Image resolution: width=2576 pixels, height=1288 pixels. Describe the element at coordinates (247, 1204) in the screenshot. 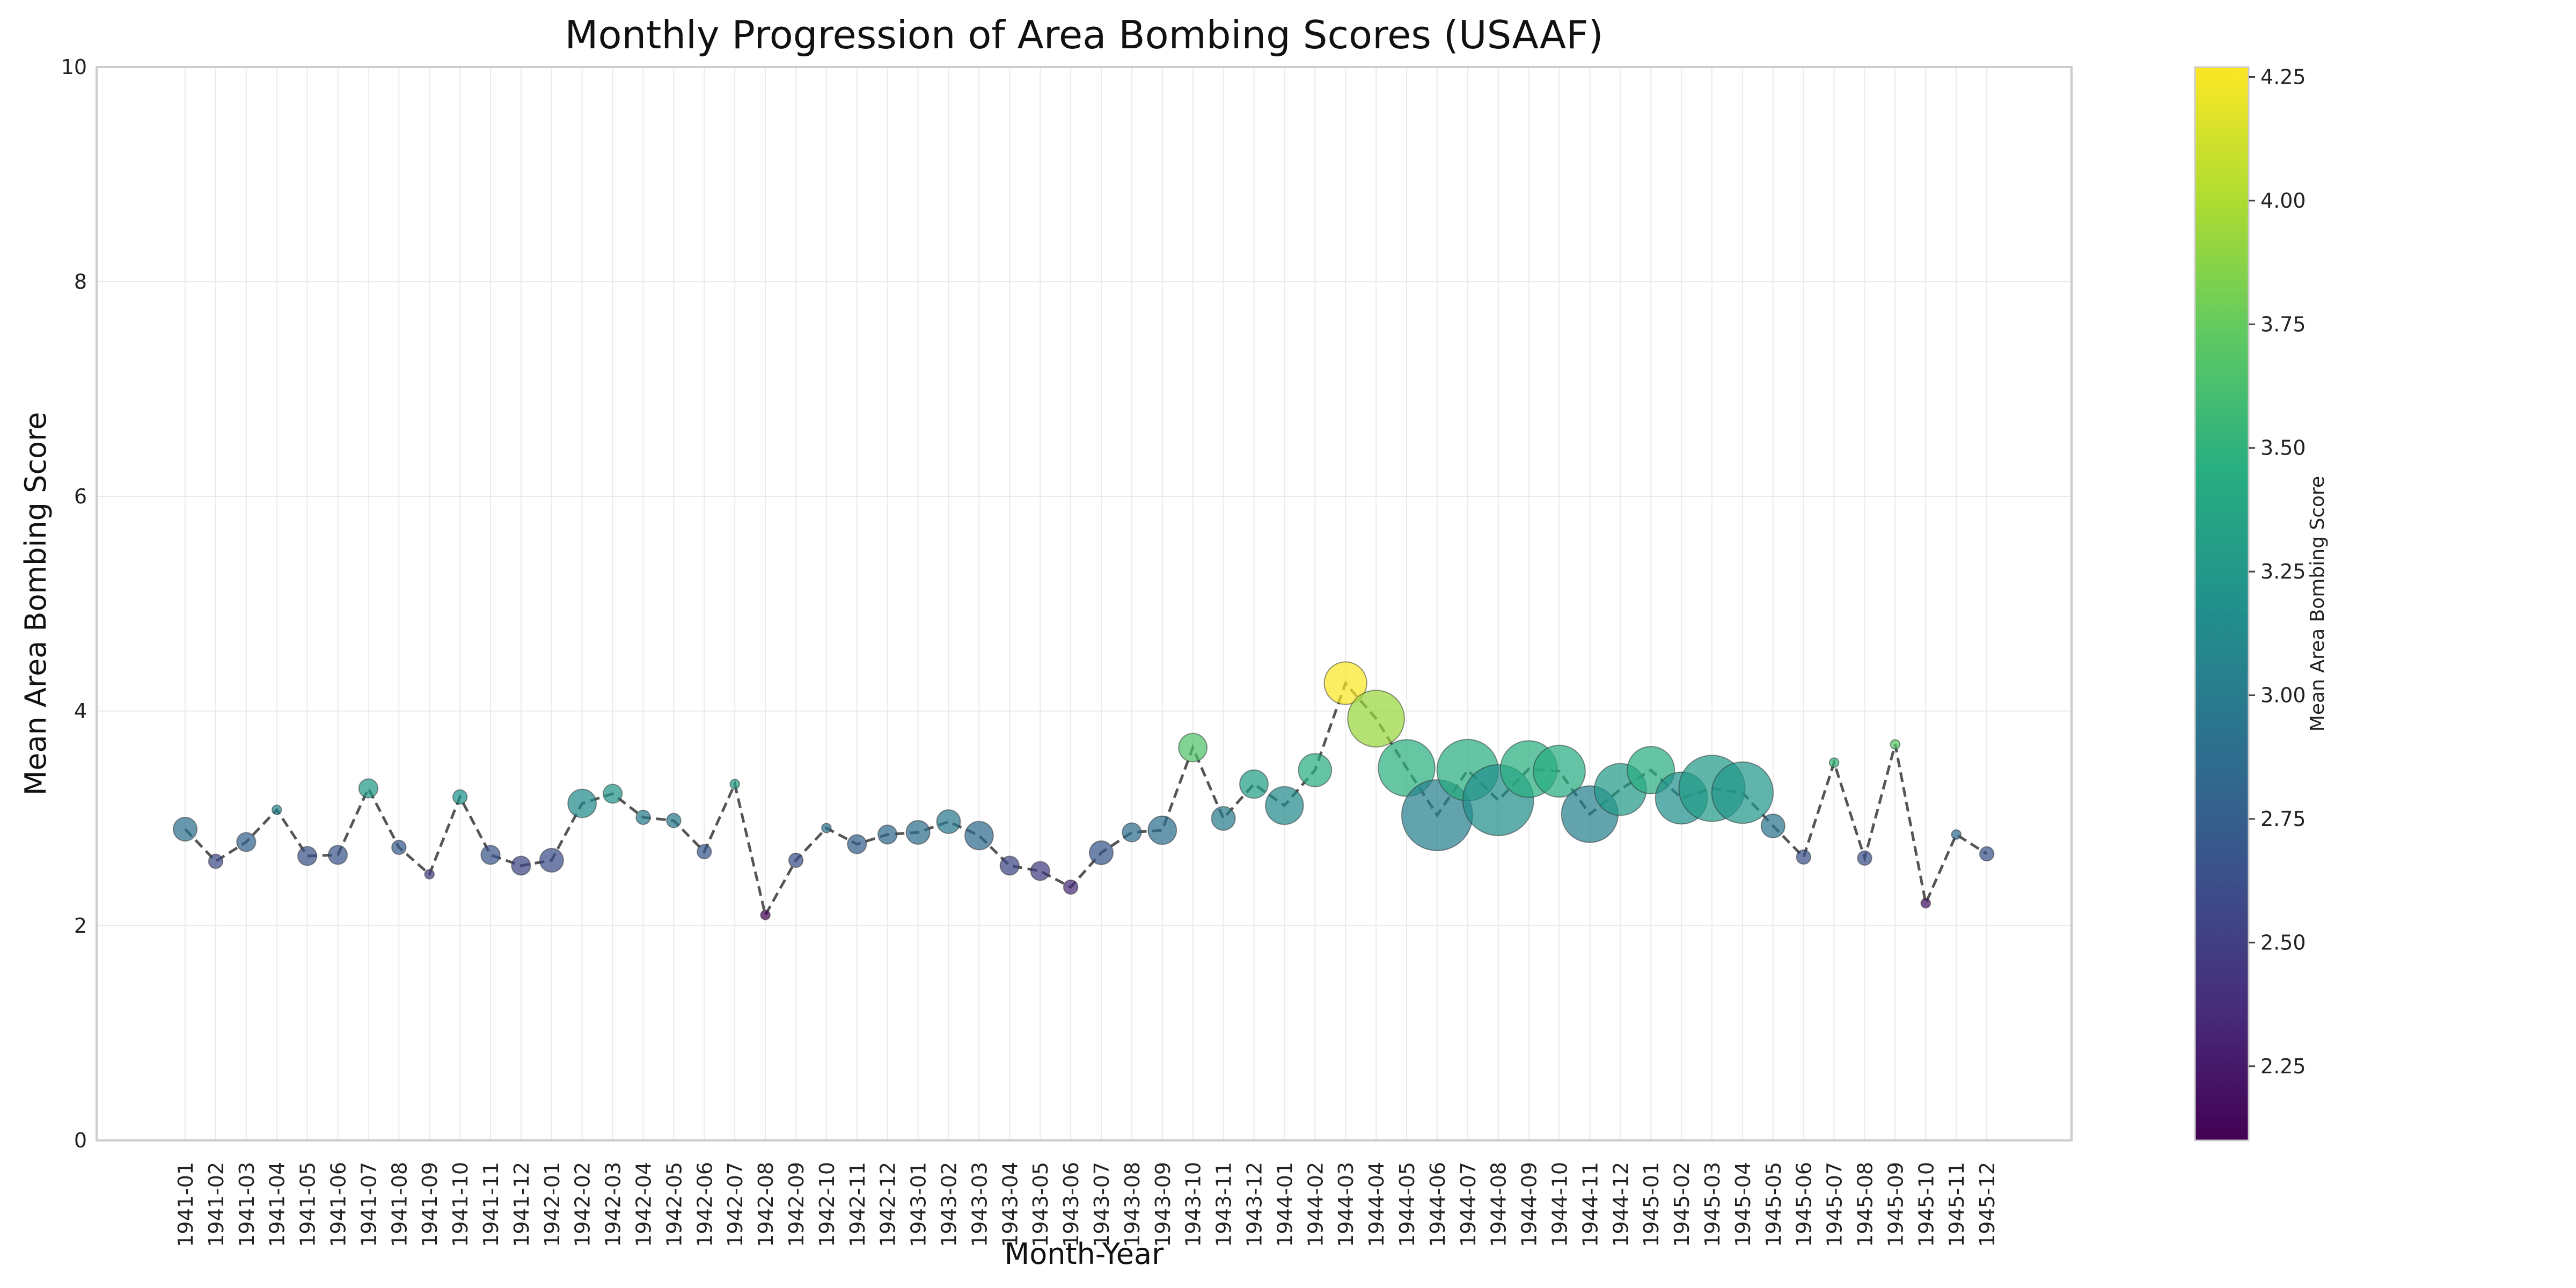

I see `x-tick-label: 1941-03` at that location.